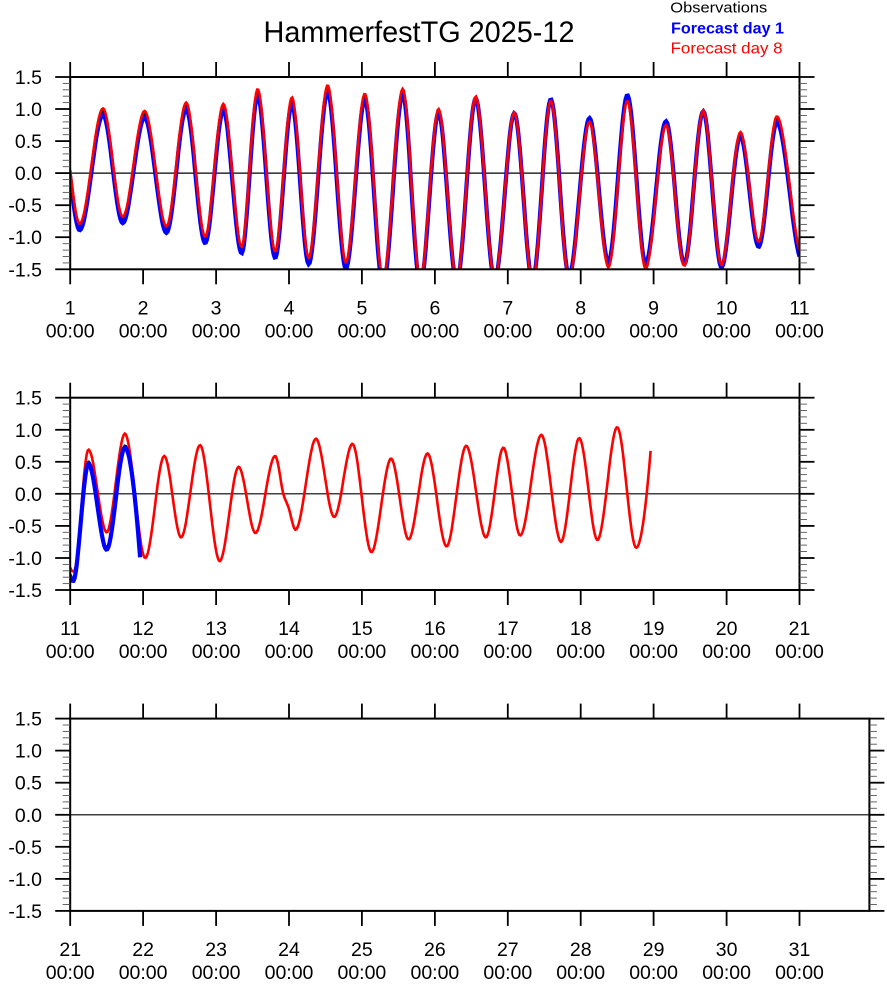 This screenshot has height=986, width=887. What do you see at coordinates (800, 950) in the screenshot?
I see `svg-text: 31` at bounding box center [800, 950].